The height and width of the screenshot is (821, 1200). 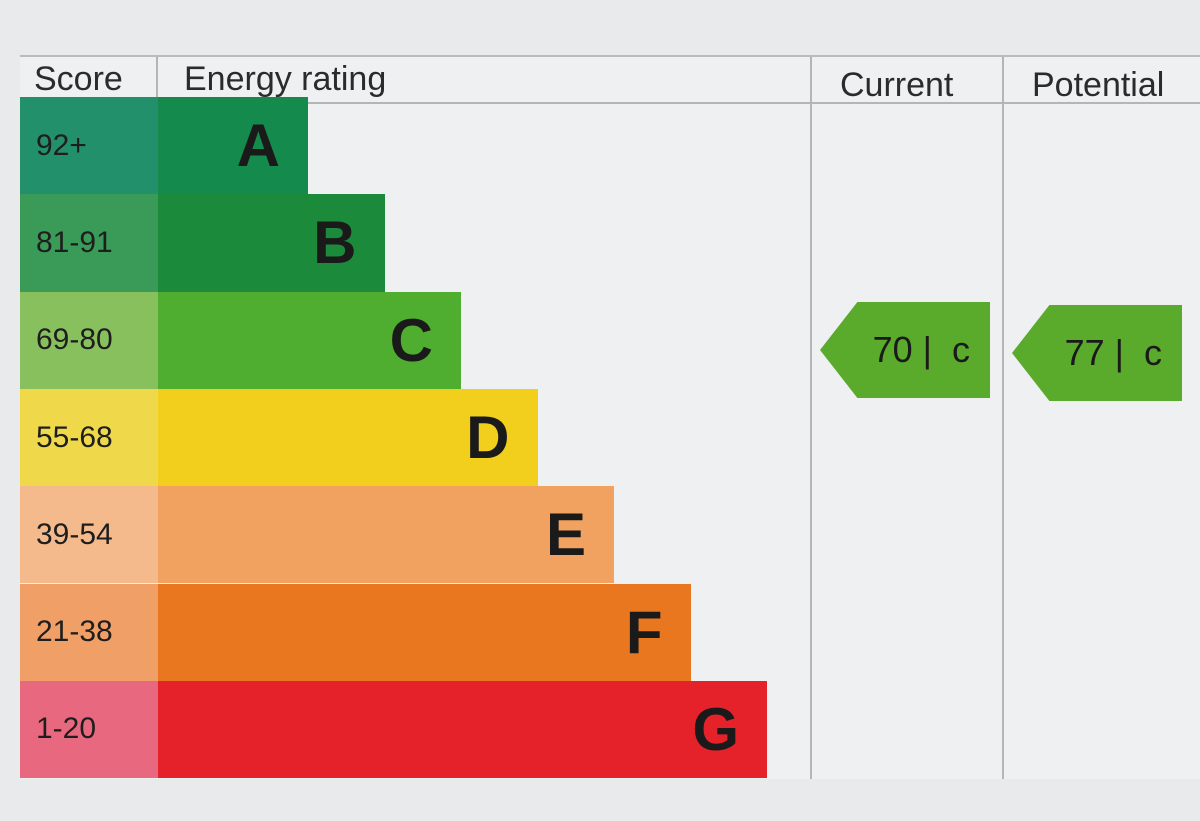 I want to click on score-range-e: 39-54, so click(x=89, y=535).